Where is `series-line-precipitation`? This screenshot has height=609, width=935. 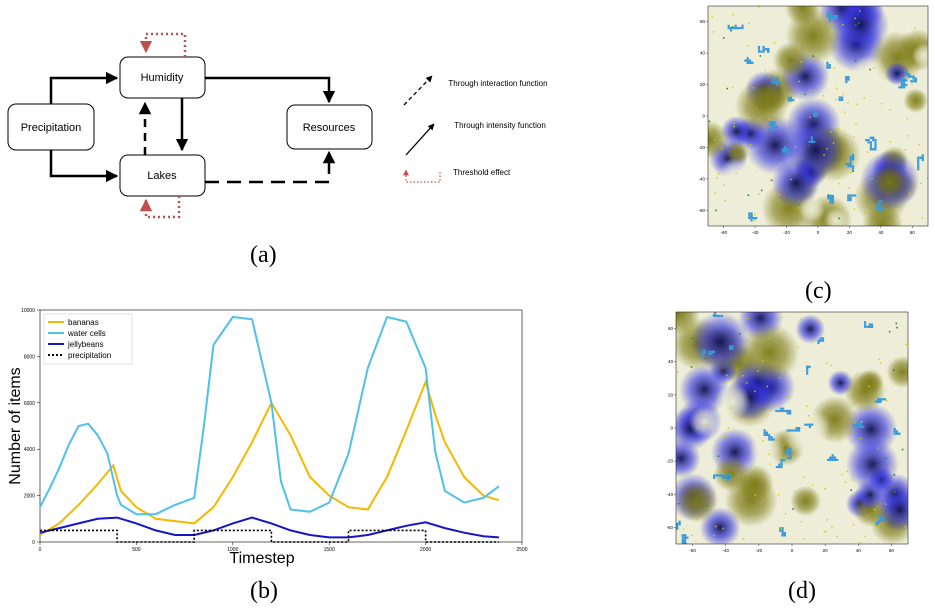
series-line-precipitation is located at coordinates (269, 536).